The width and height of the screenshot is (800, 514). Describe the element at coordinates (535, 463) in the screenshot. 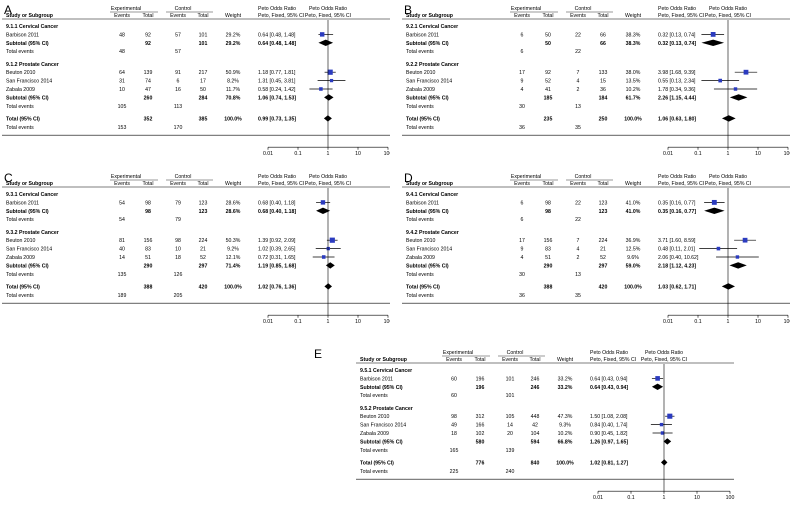

I see `cell-ctl-total: 840` at that location.